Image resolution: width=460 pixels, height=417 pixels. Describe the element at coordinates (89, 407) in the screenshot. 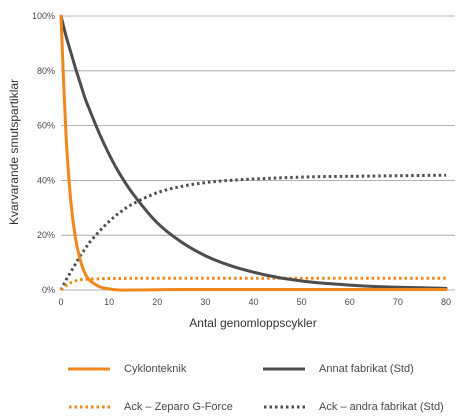

I see `legend-swatch-dotted-orange` at that location.